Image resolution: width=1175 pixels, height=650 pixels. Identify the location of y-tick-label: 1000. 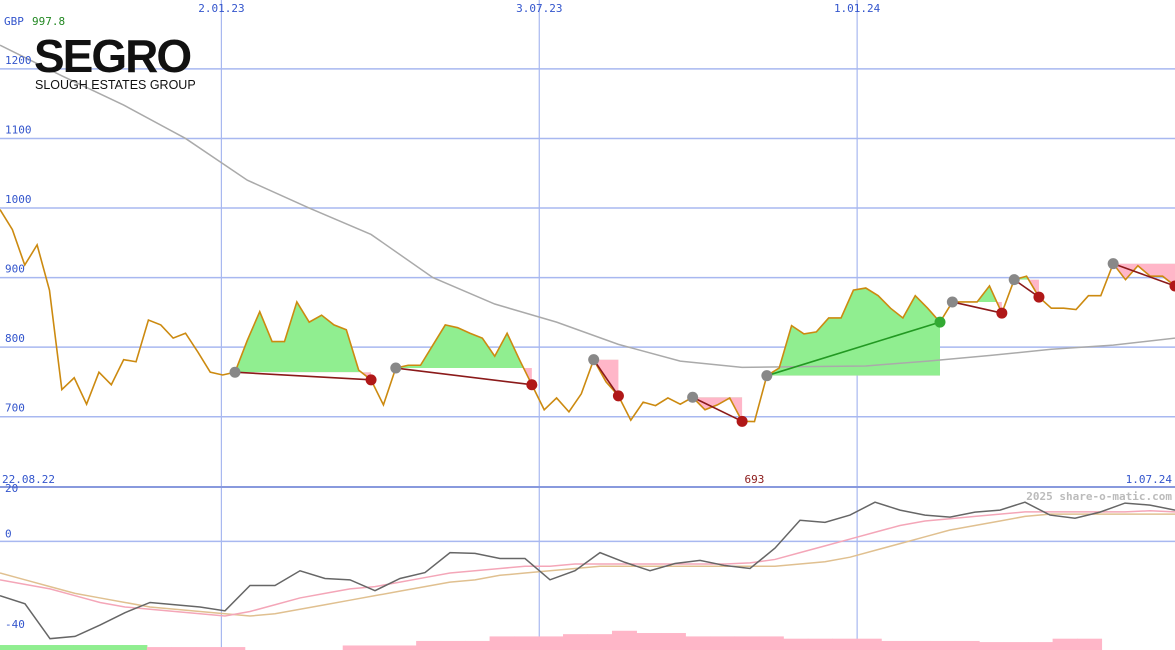
(18, 199).